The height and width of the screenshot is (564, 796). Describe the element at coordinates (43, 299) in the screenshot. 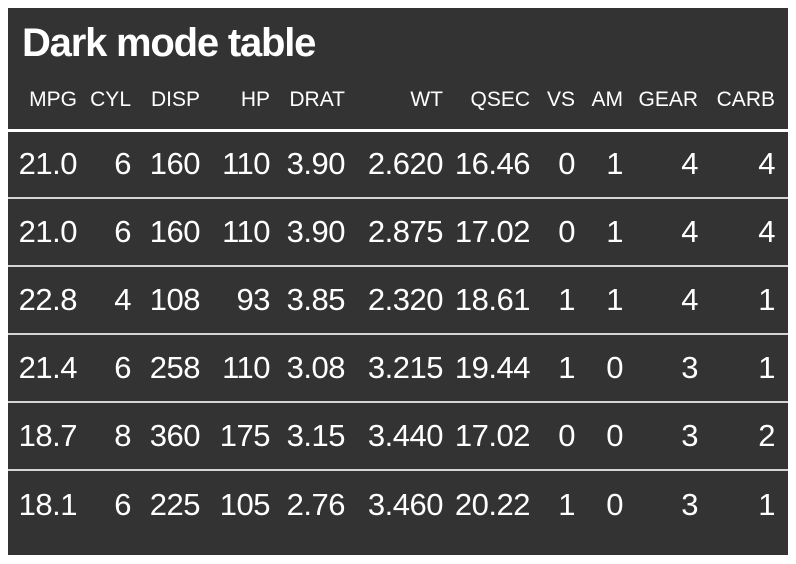

I see `cell-mpg: 22.8` at that location.